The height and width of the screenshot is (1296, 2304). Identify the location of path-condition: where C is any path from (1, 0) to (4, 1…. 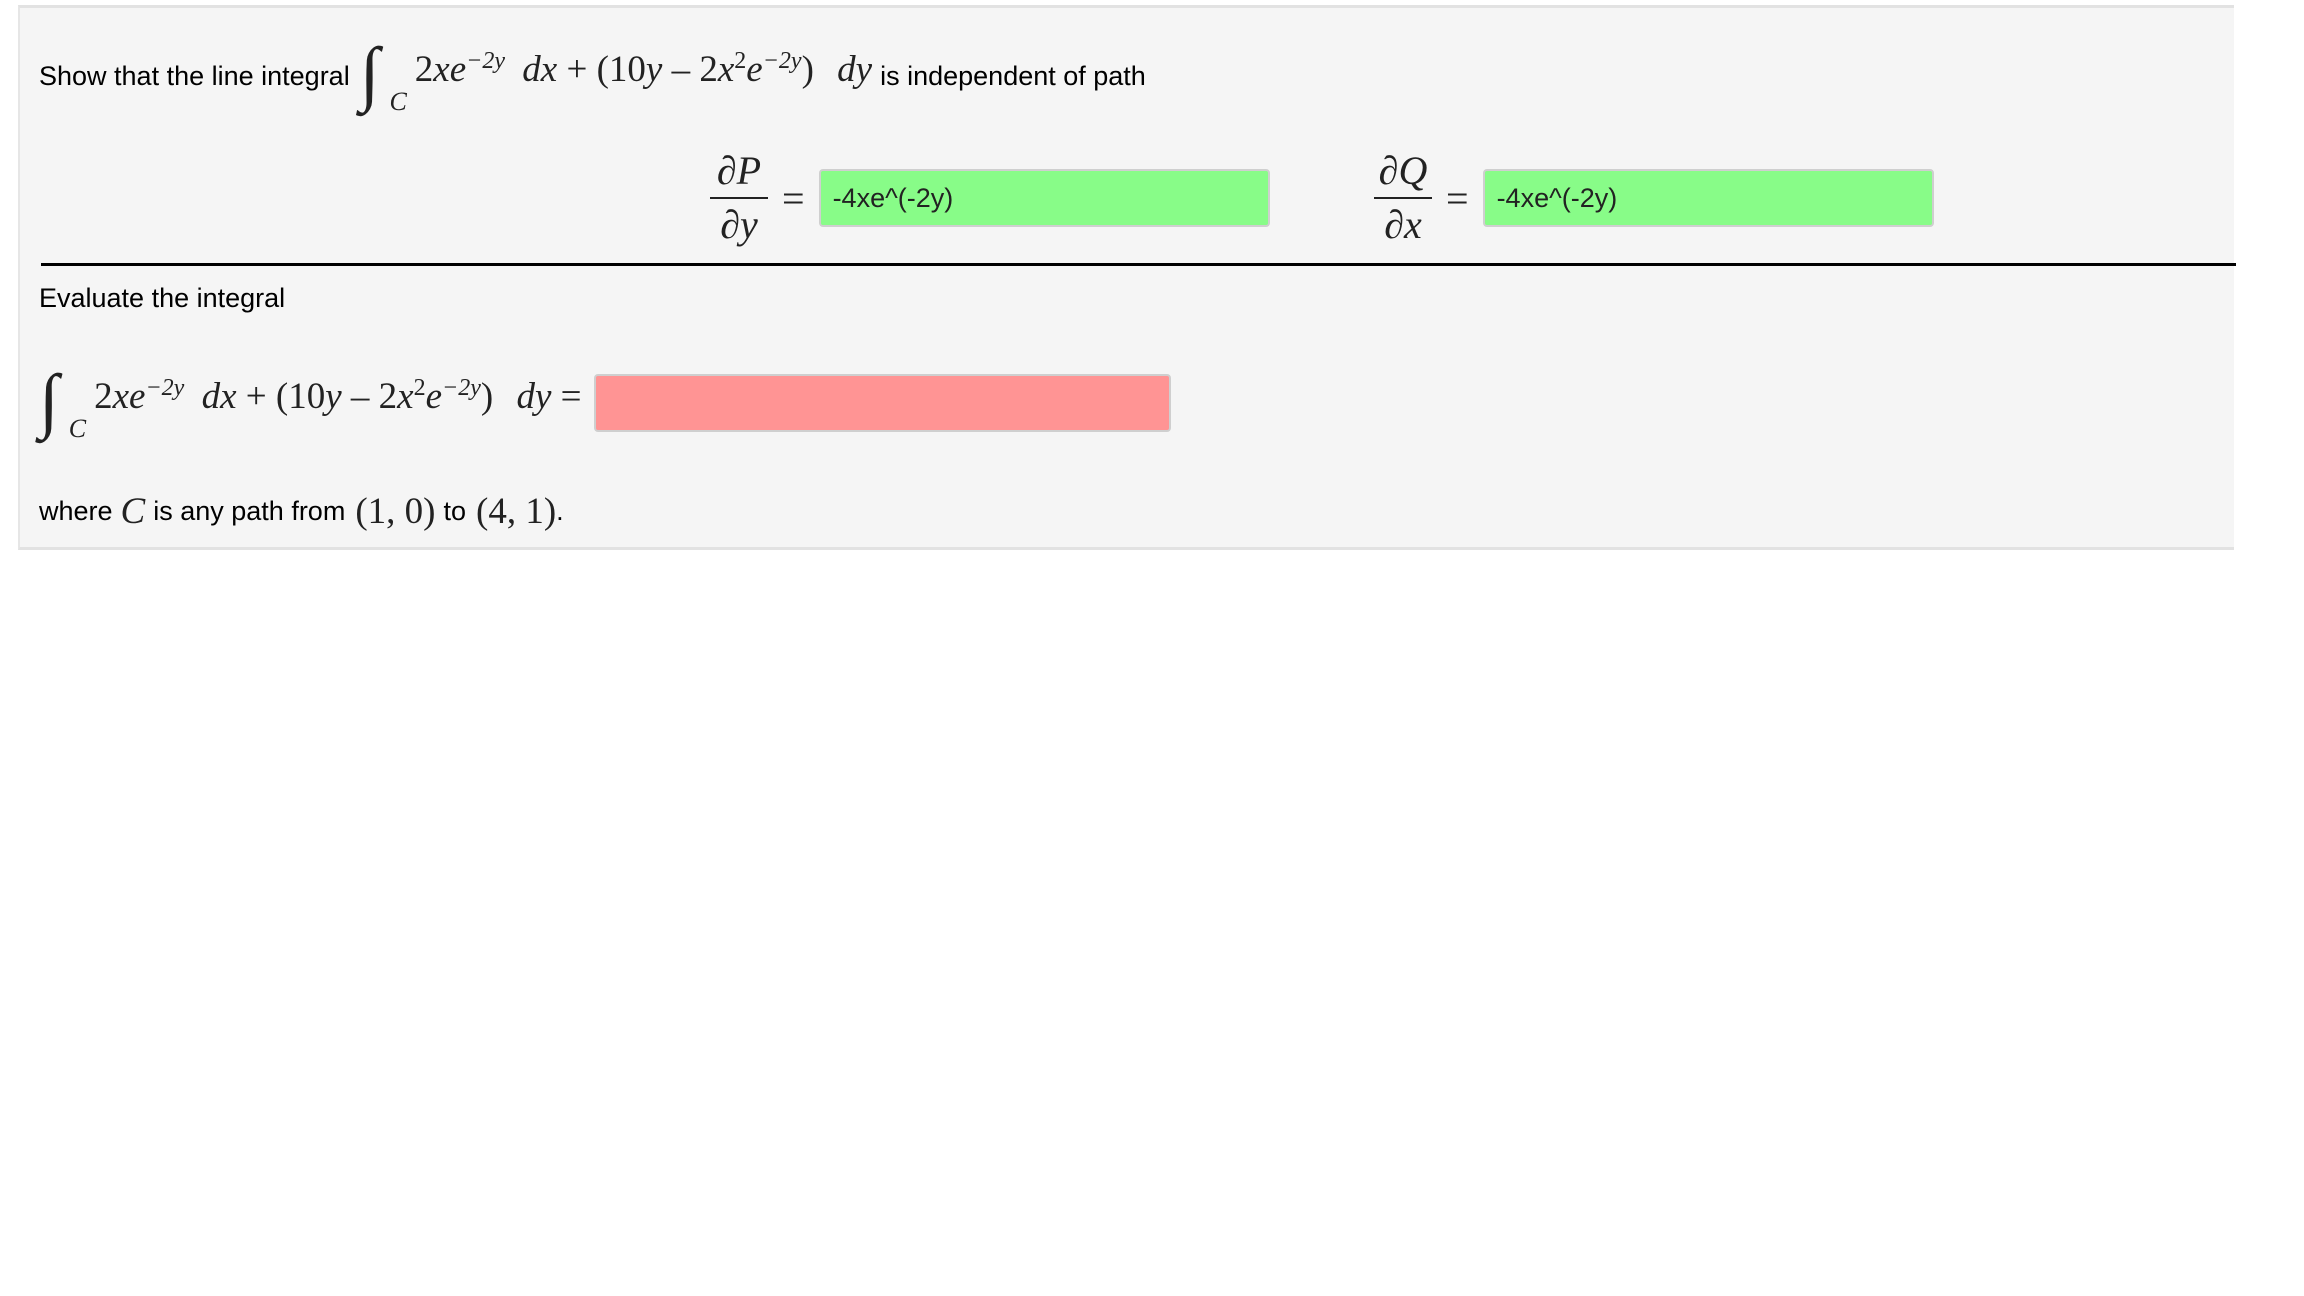
(301, 511).